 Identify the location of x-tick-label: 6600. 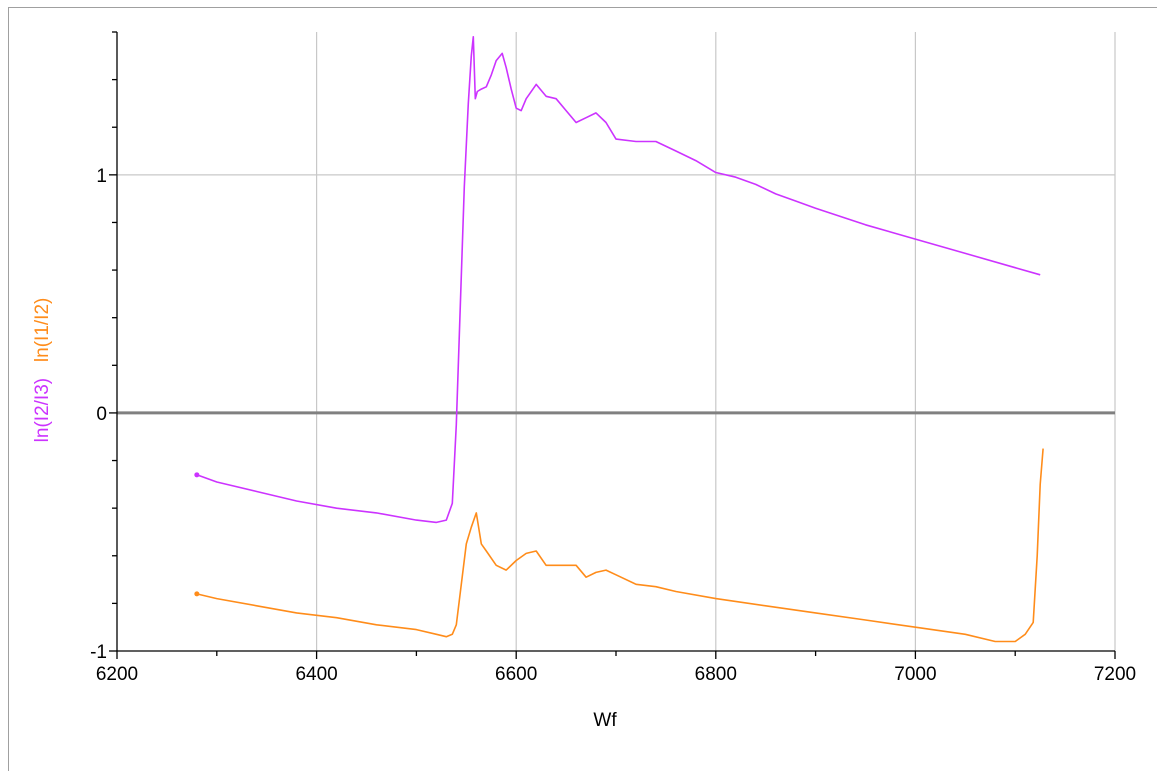
(516, 674).